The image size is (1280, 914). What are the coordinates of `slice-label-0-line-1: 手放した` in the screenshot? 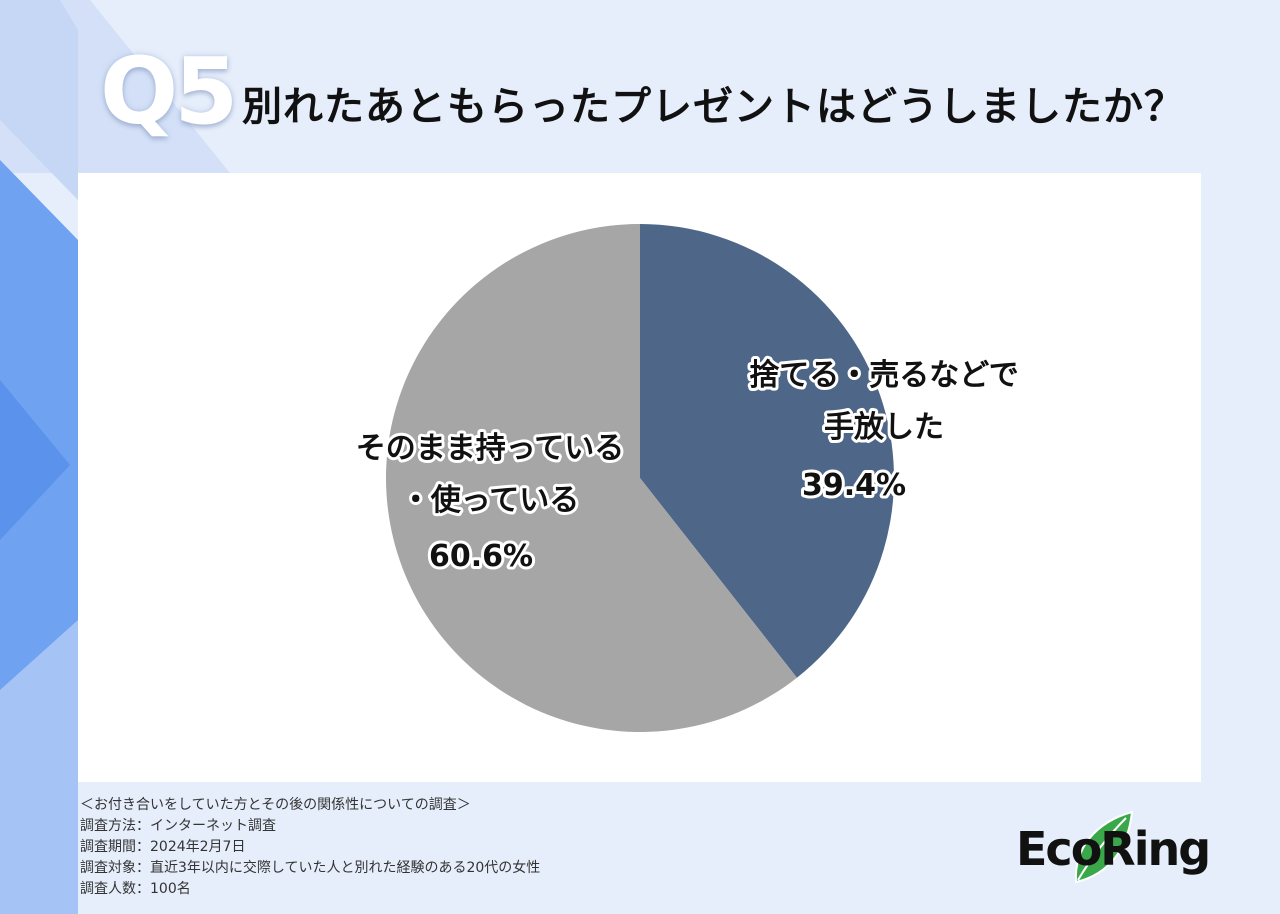 It's located at (884, 427).